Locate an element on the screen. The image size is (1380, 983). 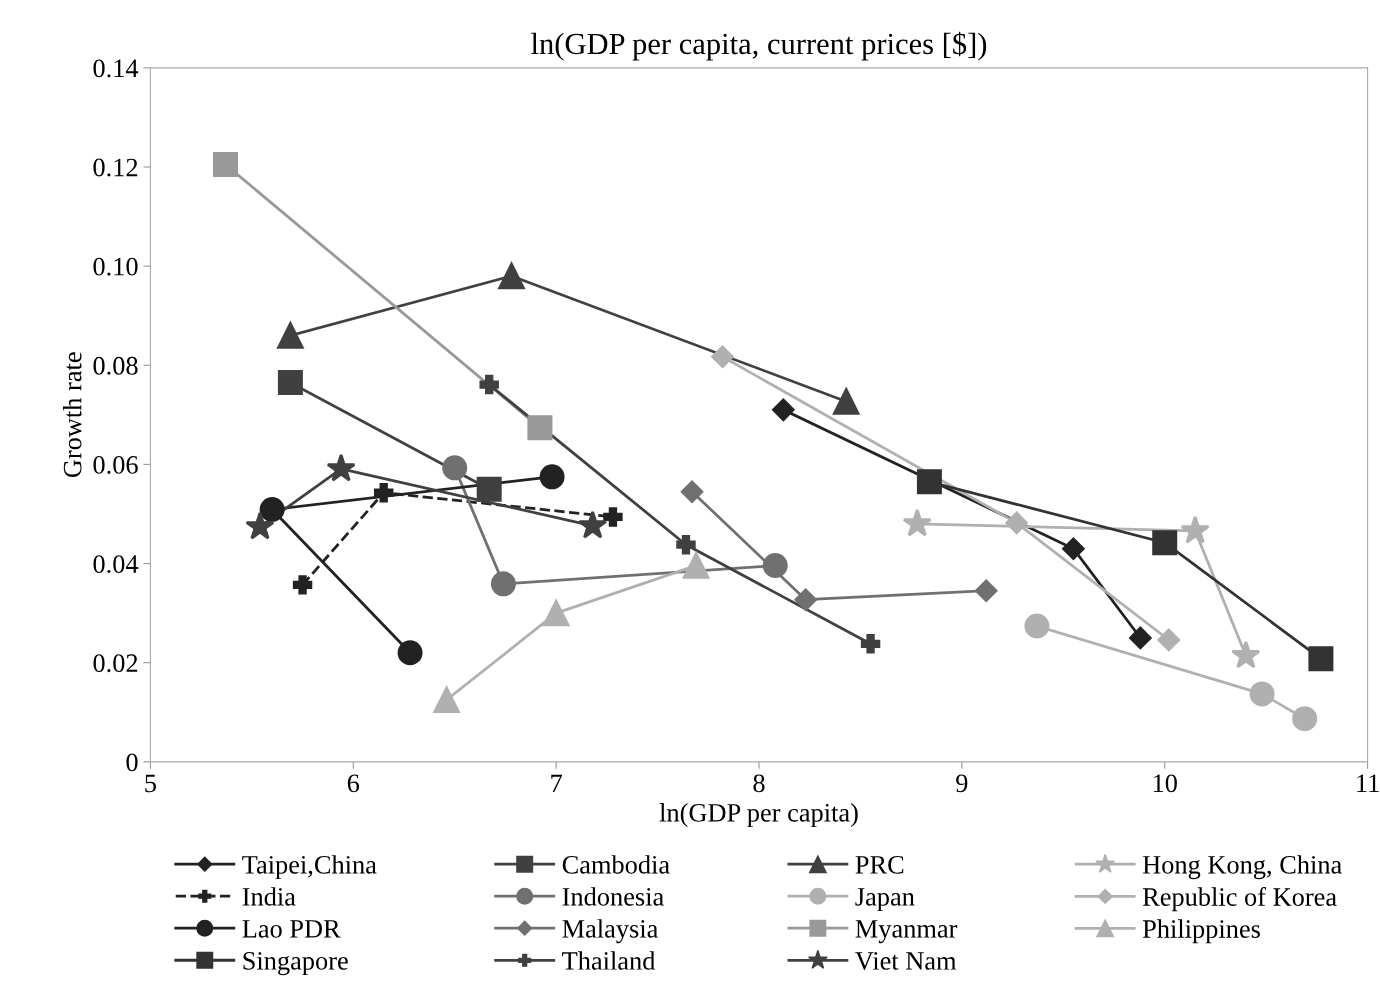
legend-label: Thailand is located at coordinates (609, 960).